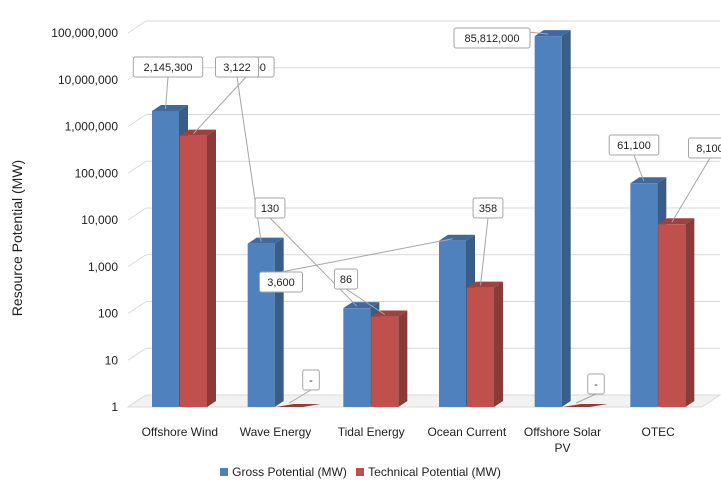 The height and width of the screenshot is (485, 721). I want to click on data-label: 130, so click(270, 209).